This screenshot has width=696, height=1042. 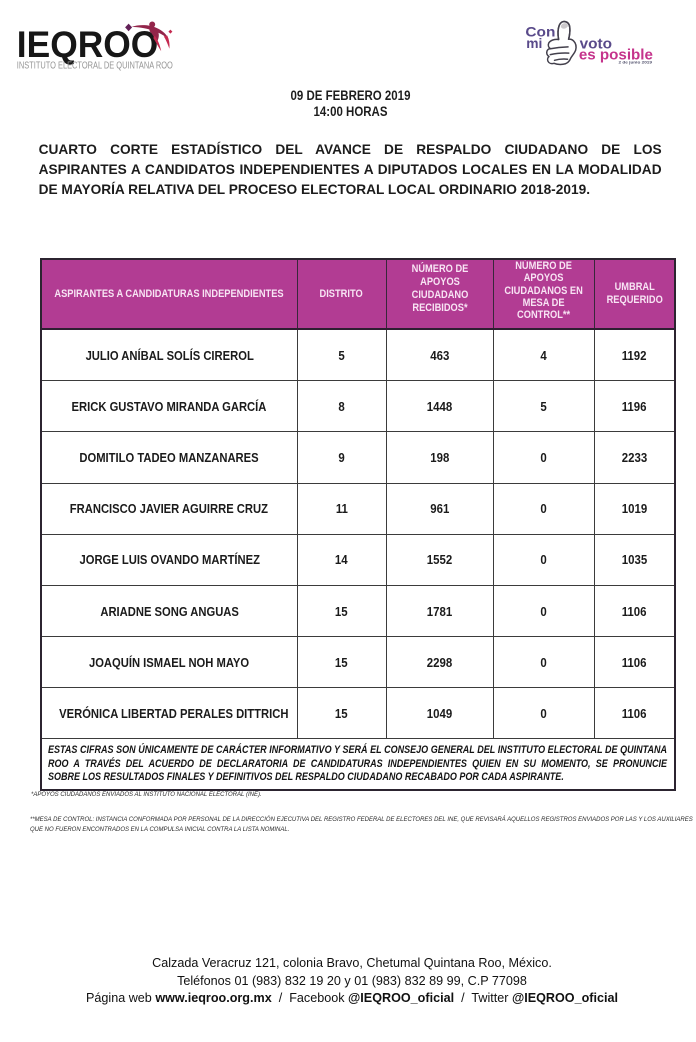 I want to click on svg-text: voto, so click(x=596, y=45).